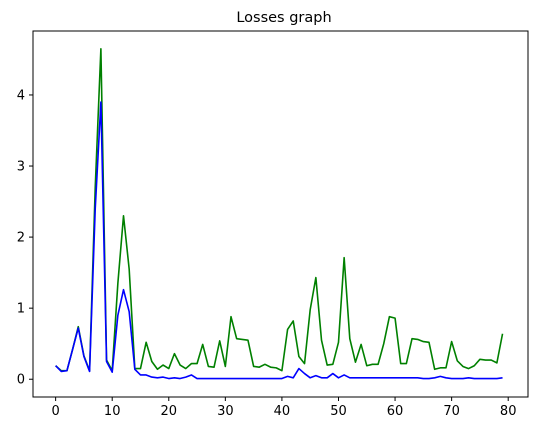 The image size is (534, 433). I want to click on x-tick-label: 70, so click(451, 411).